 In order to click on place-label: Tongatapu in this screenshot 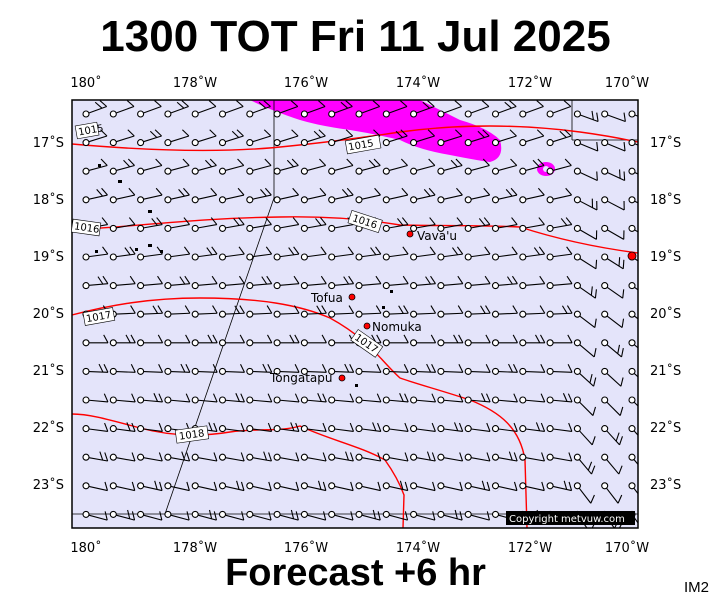, I will do `click(301, 378)`.